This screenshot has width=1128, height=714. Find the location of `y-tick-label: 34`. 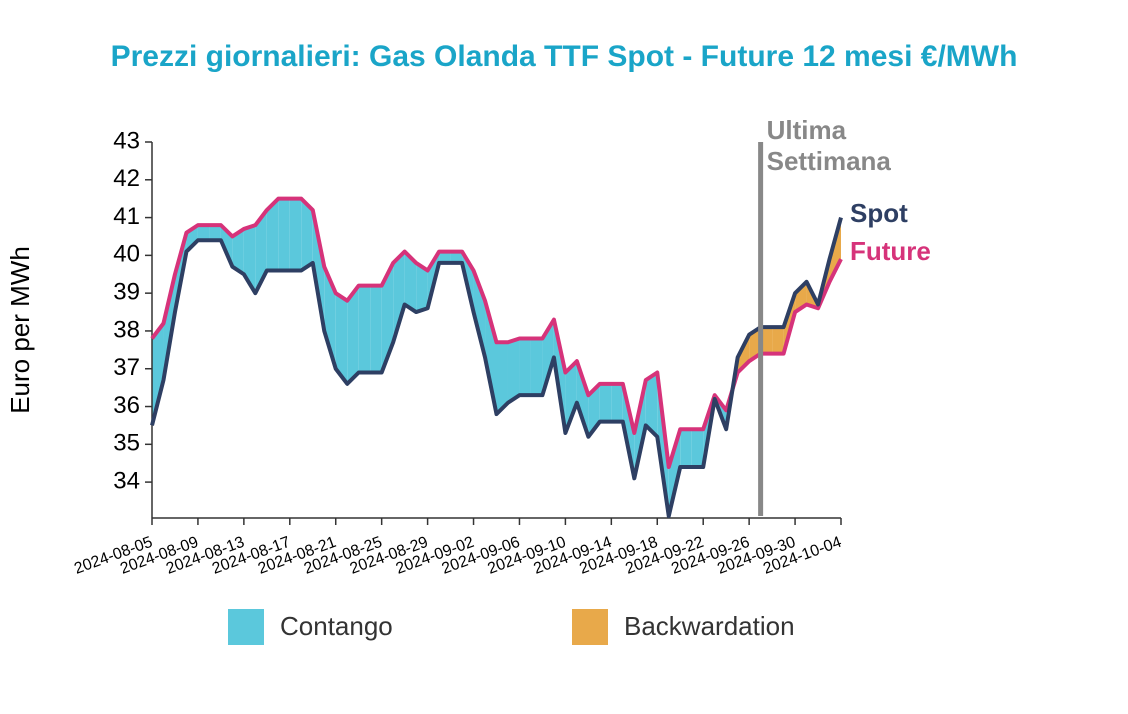

y-tick-label: 34 is located at coordinates (126, 480).